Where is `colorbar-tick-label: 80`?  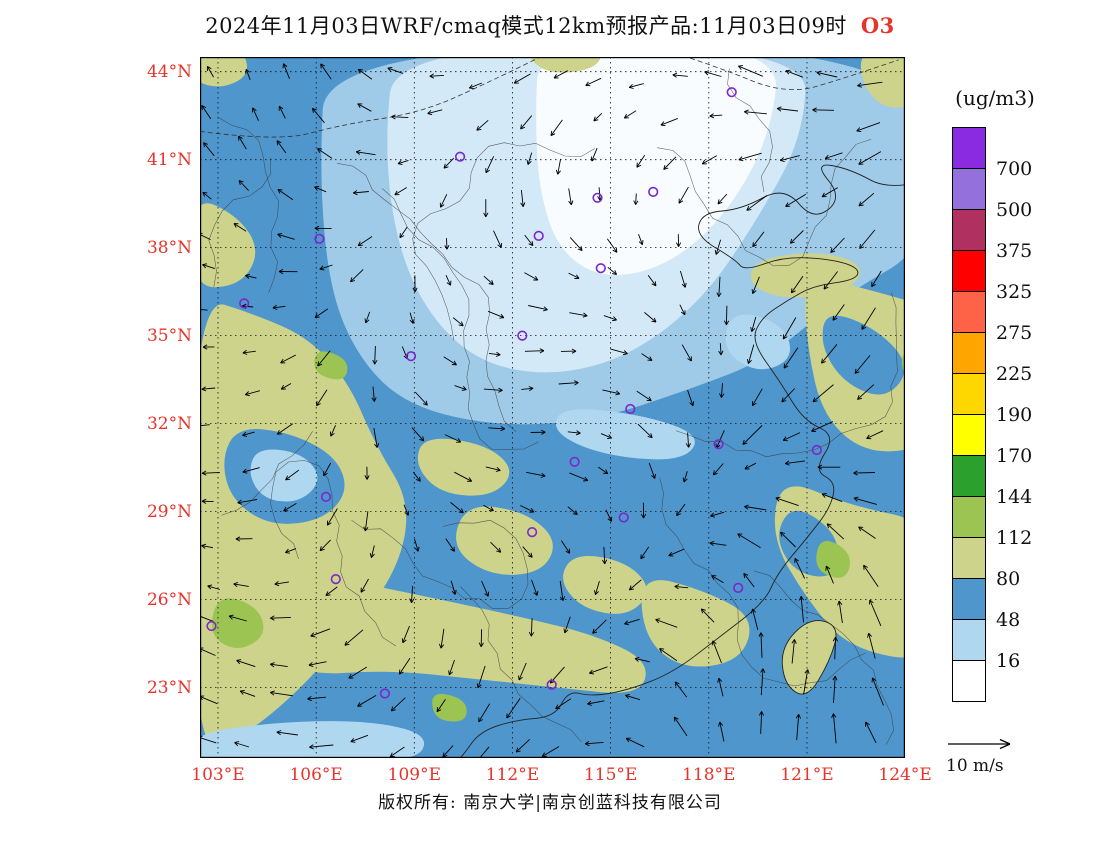 colorbar-tick-label: 80 is located at coordinates (1008, 579).